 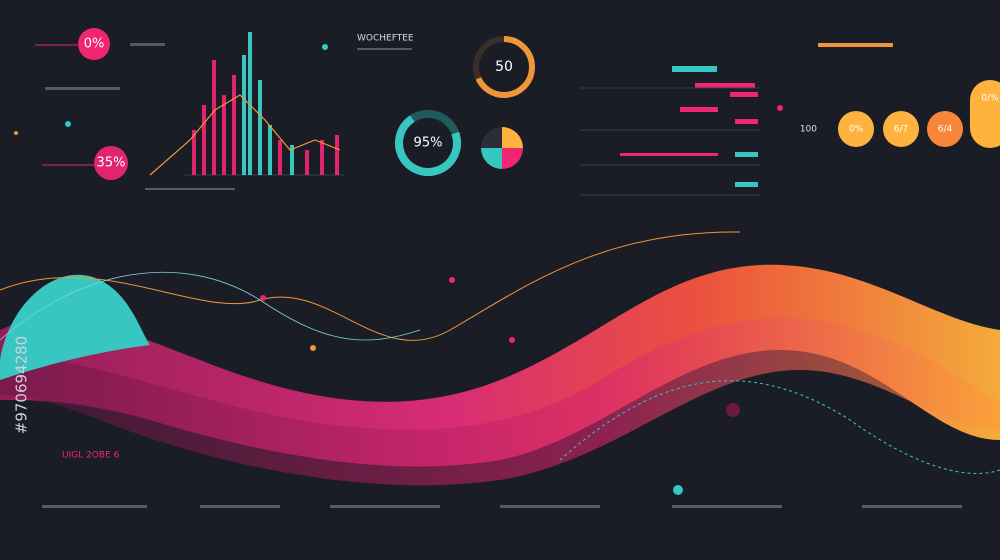 I want to click on gauge-arc, so click(x=504, y=67).